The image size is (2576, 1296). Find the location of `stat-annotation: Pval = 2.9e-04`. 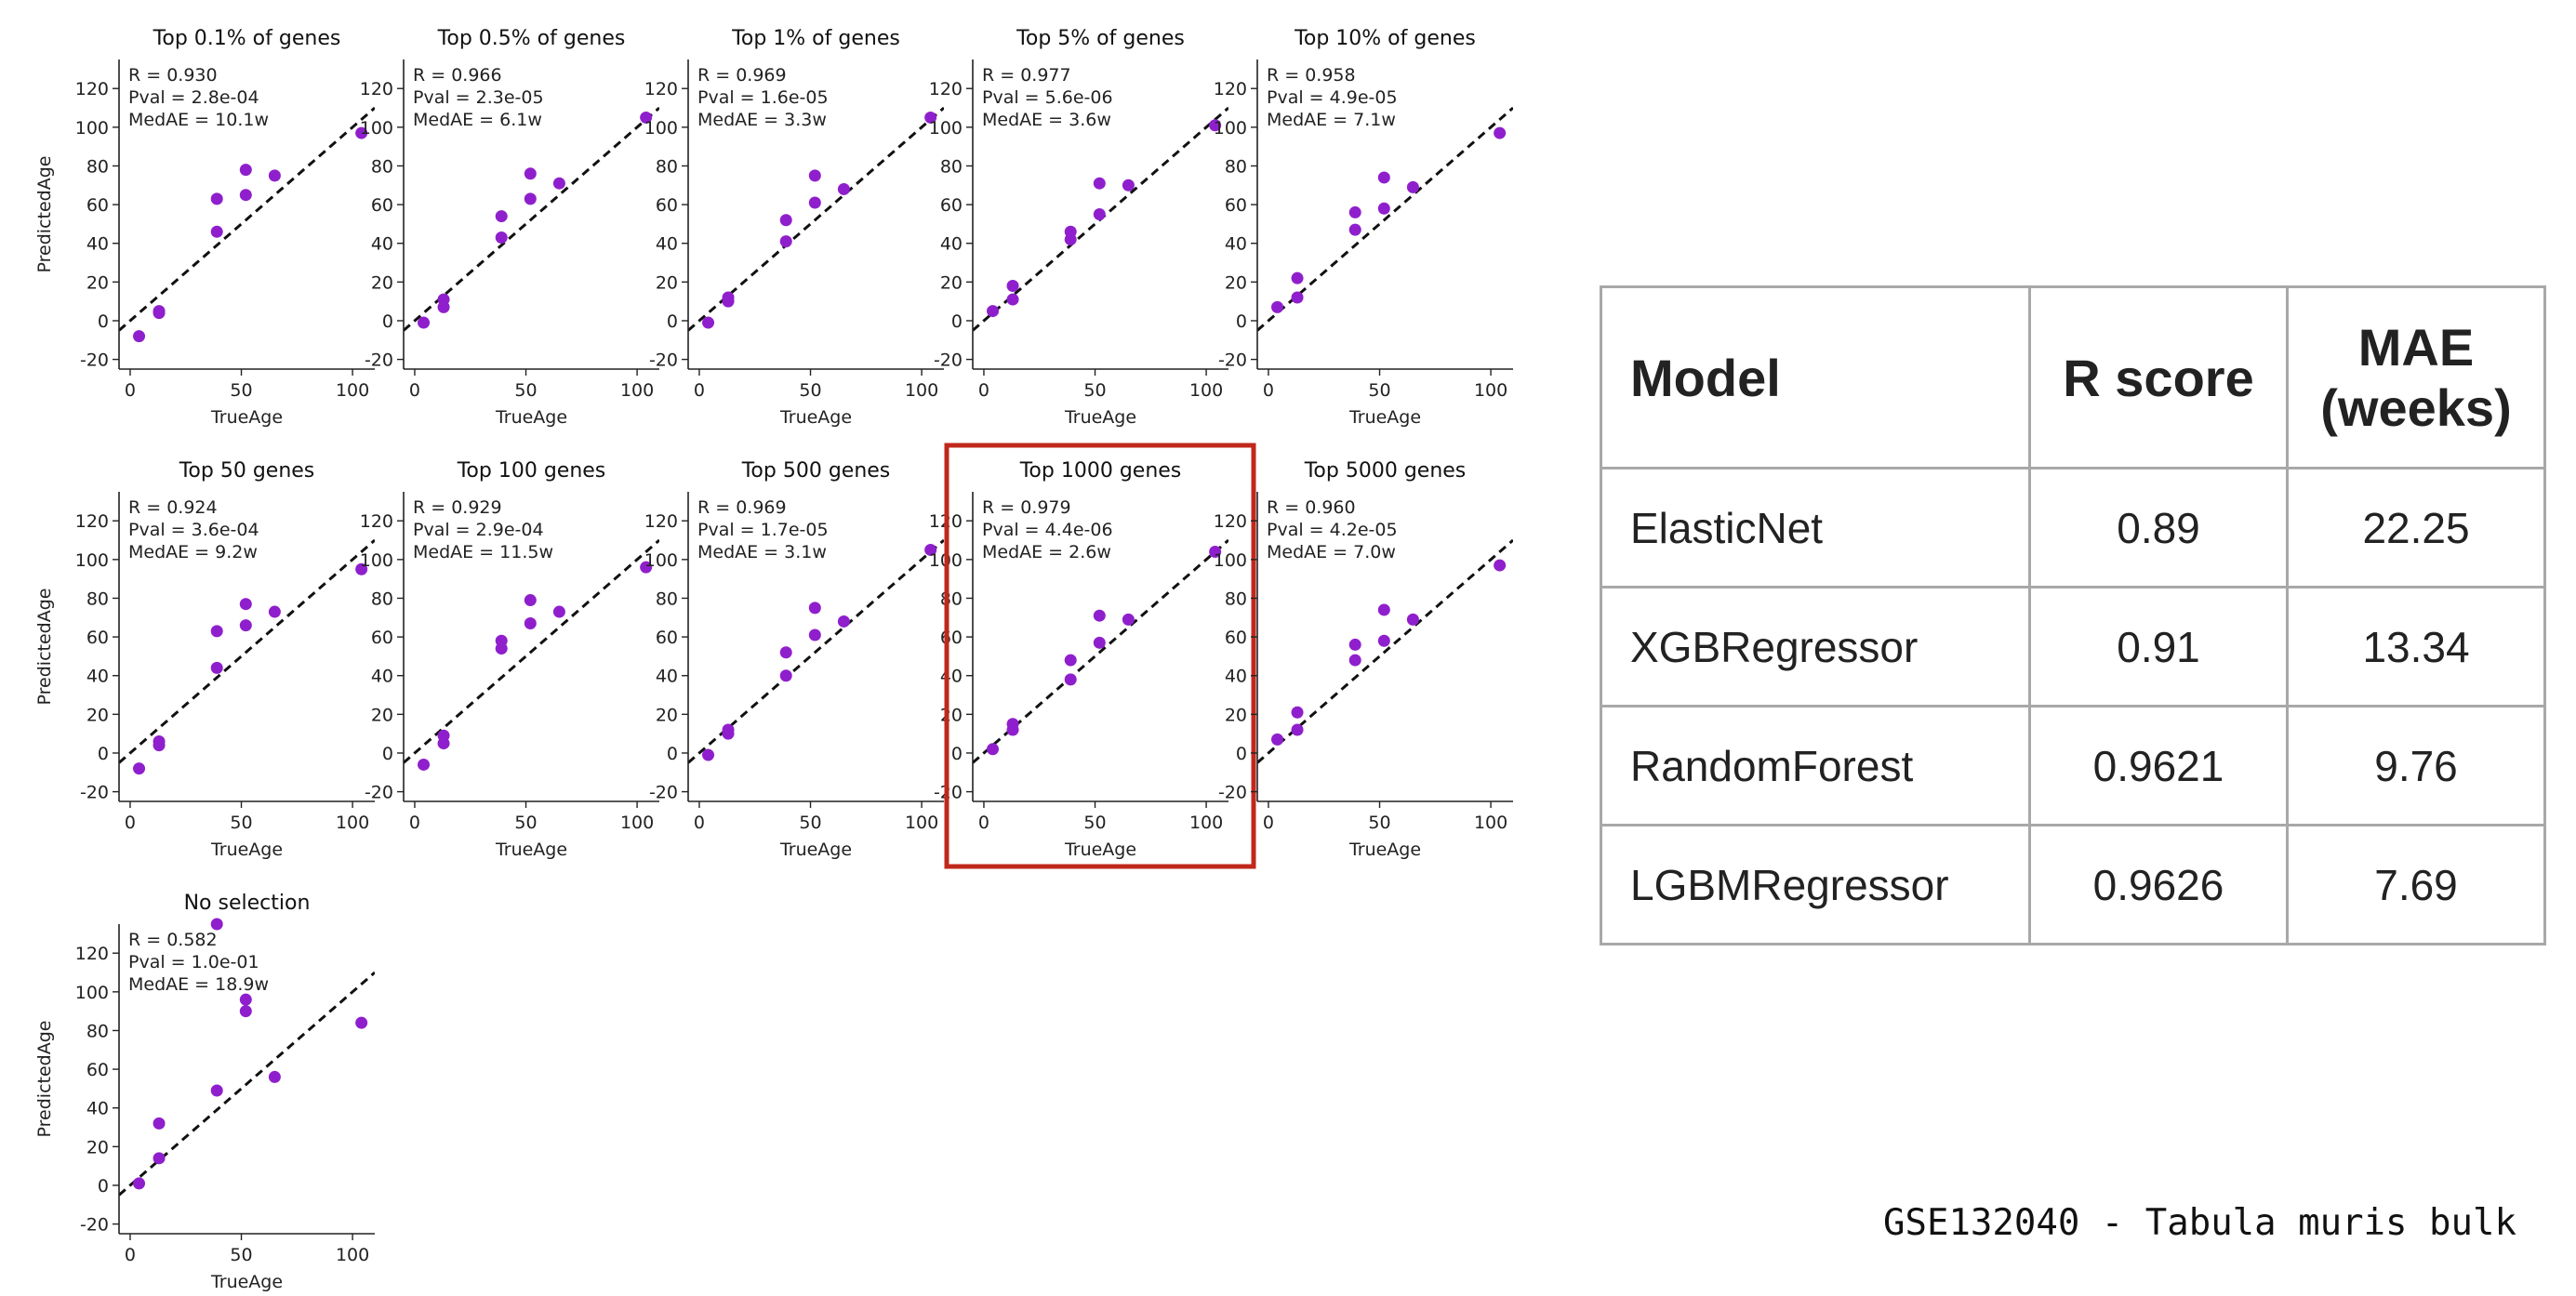

stat-annotation: Pval = 2.9e-04 is located at coordinates (478, 530).